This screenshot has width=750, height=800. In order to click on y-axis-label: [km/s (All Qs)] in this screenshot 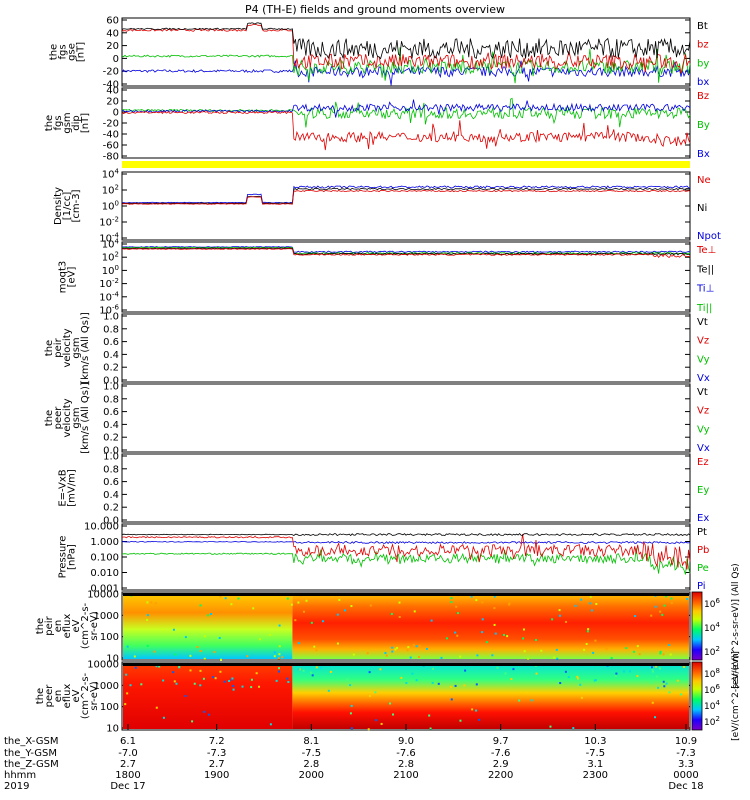, I will do `click(85, 418)`.